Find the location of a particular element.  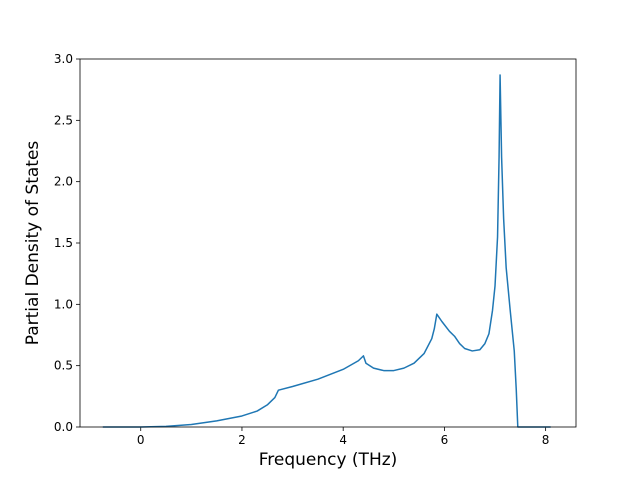

y-tick-label: 0.5 is located at coordinates (63, 366).